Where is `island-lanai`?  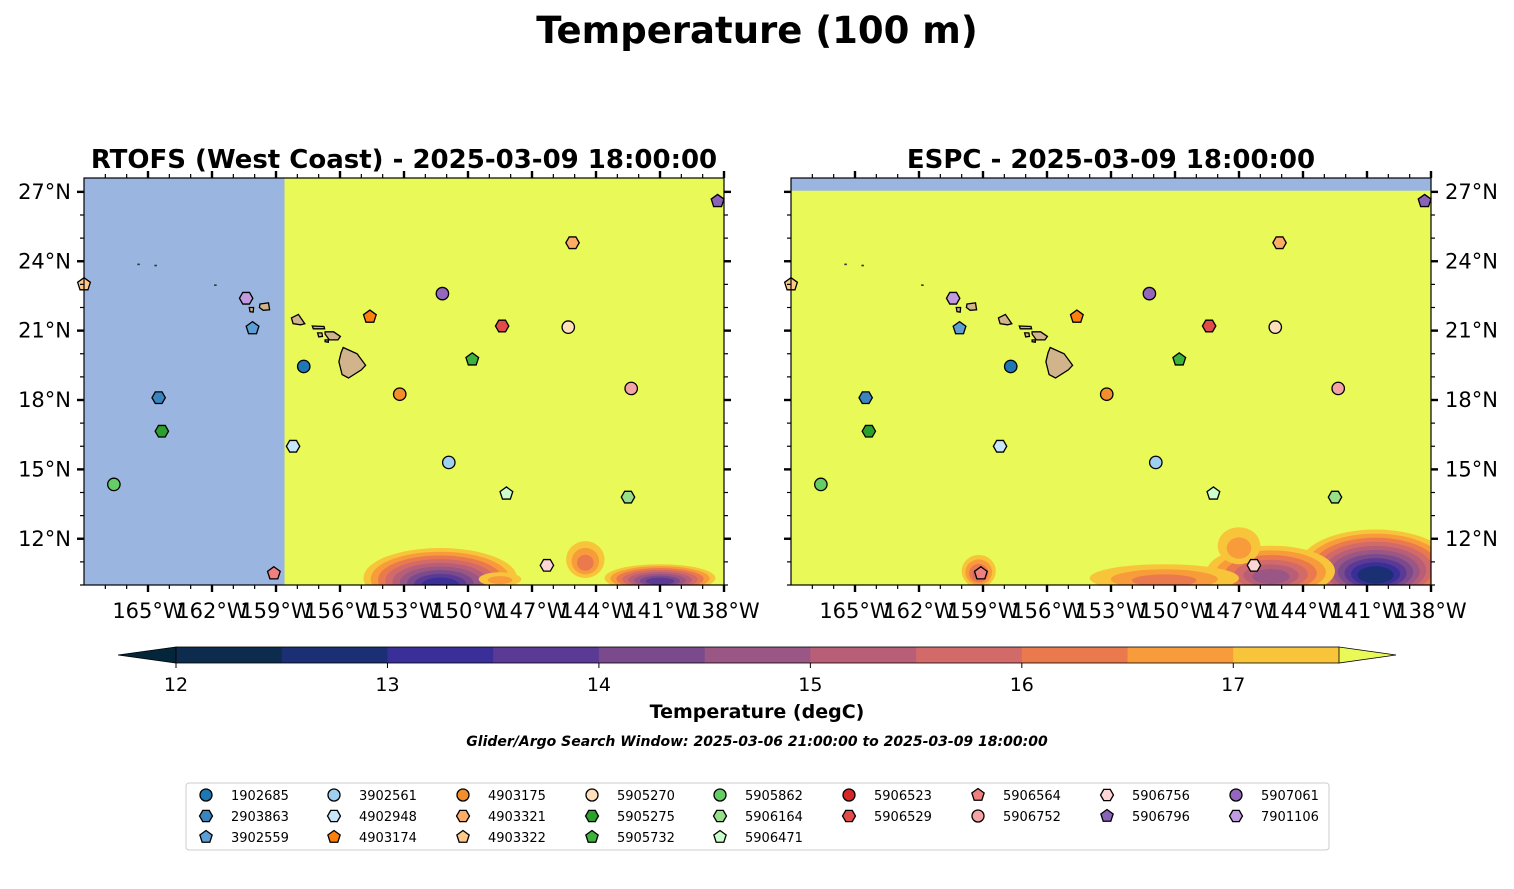
island-lanai is located at coordinates (1027, 335).